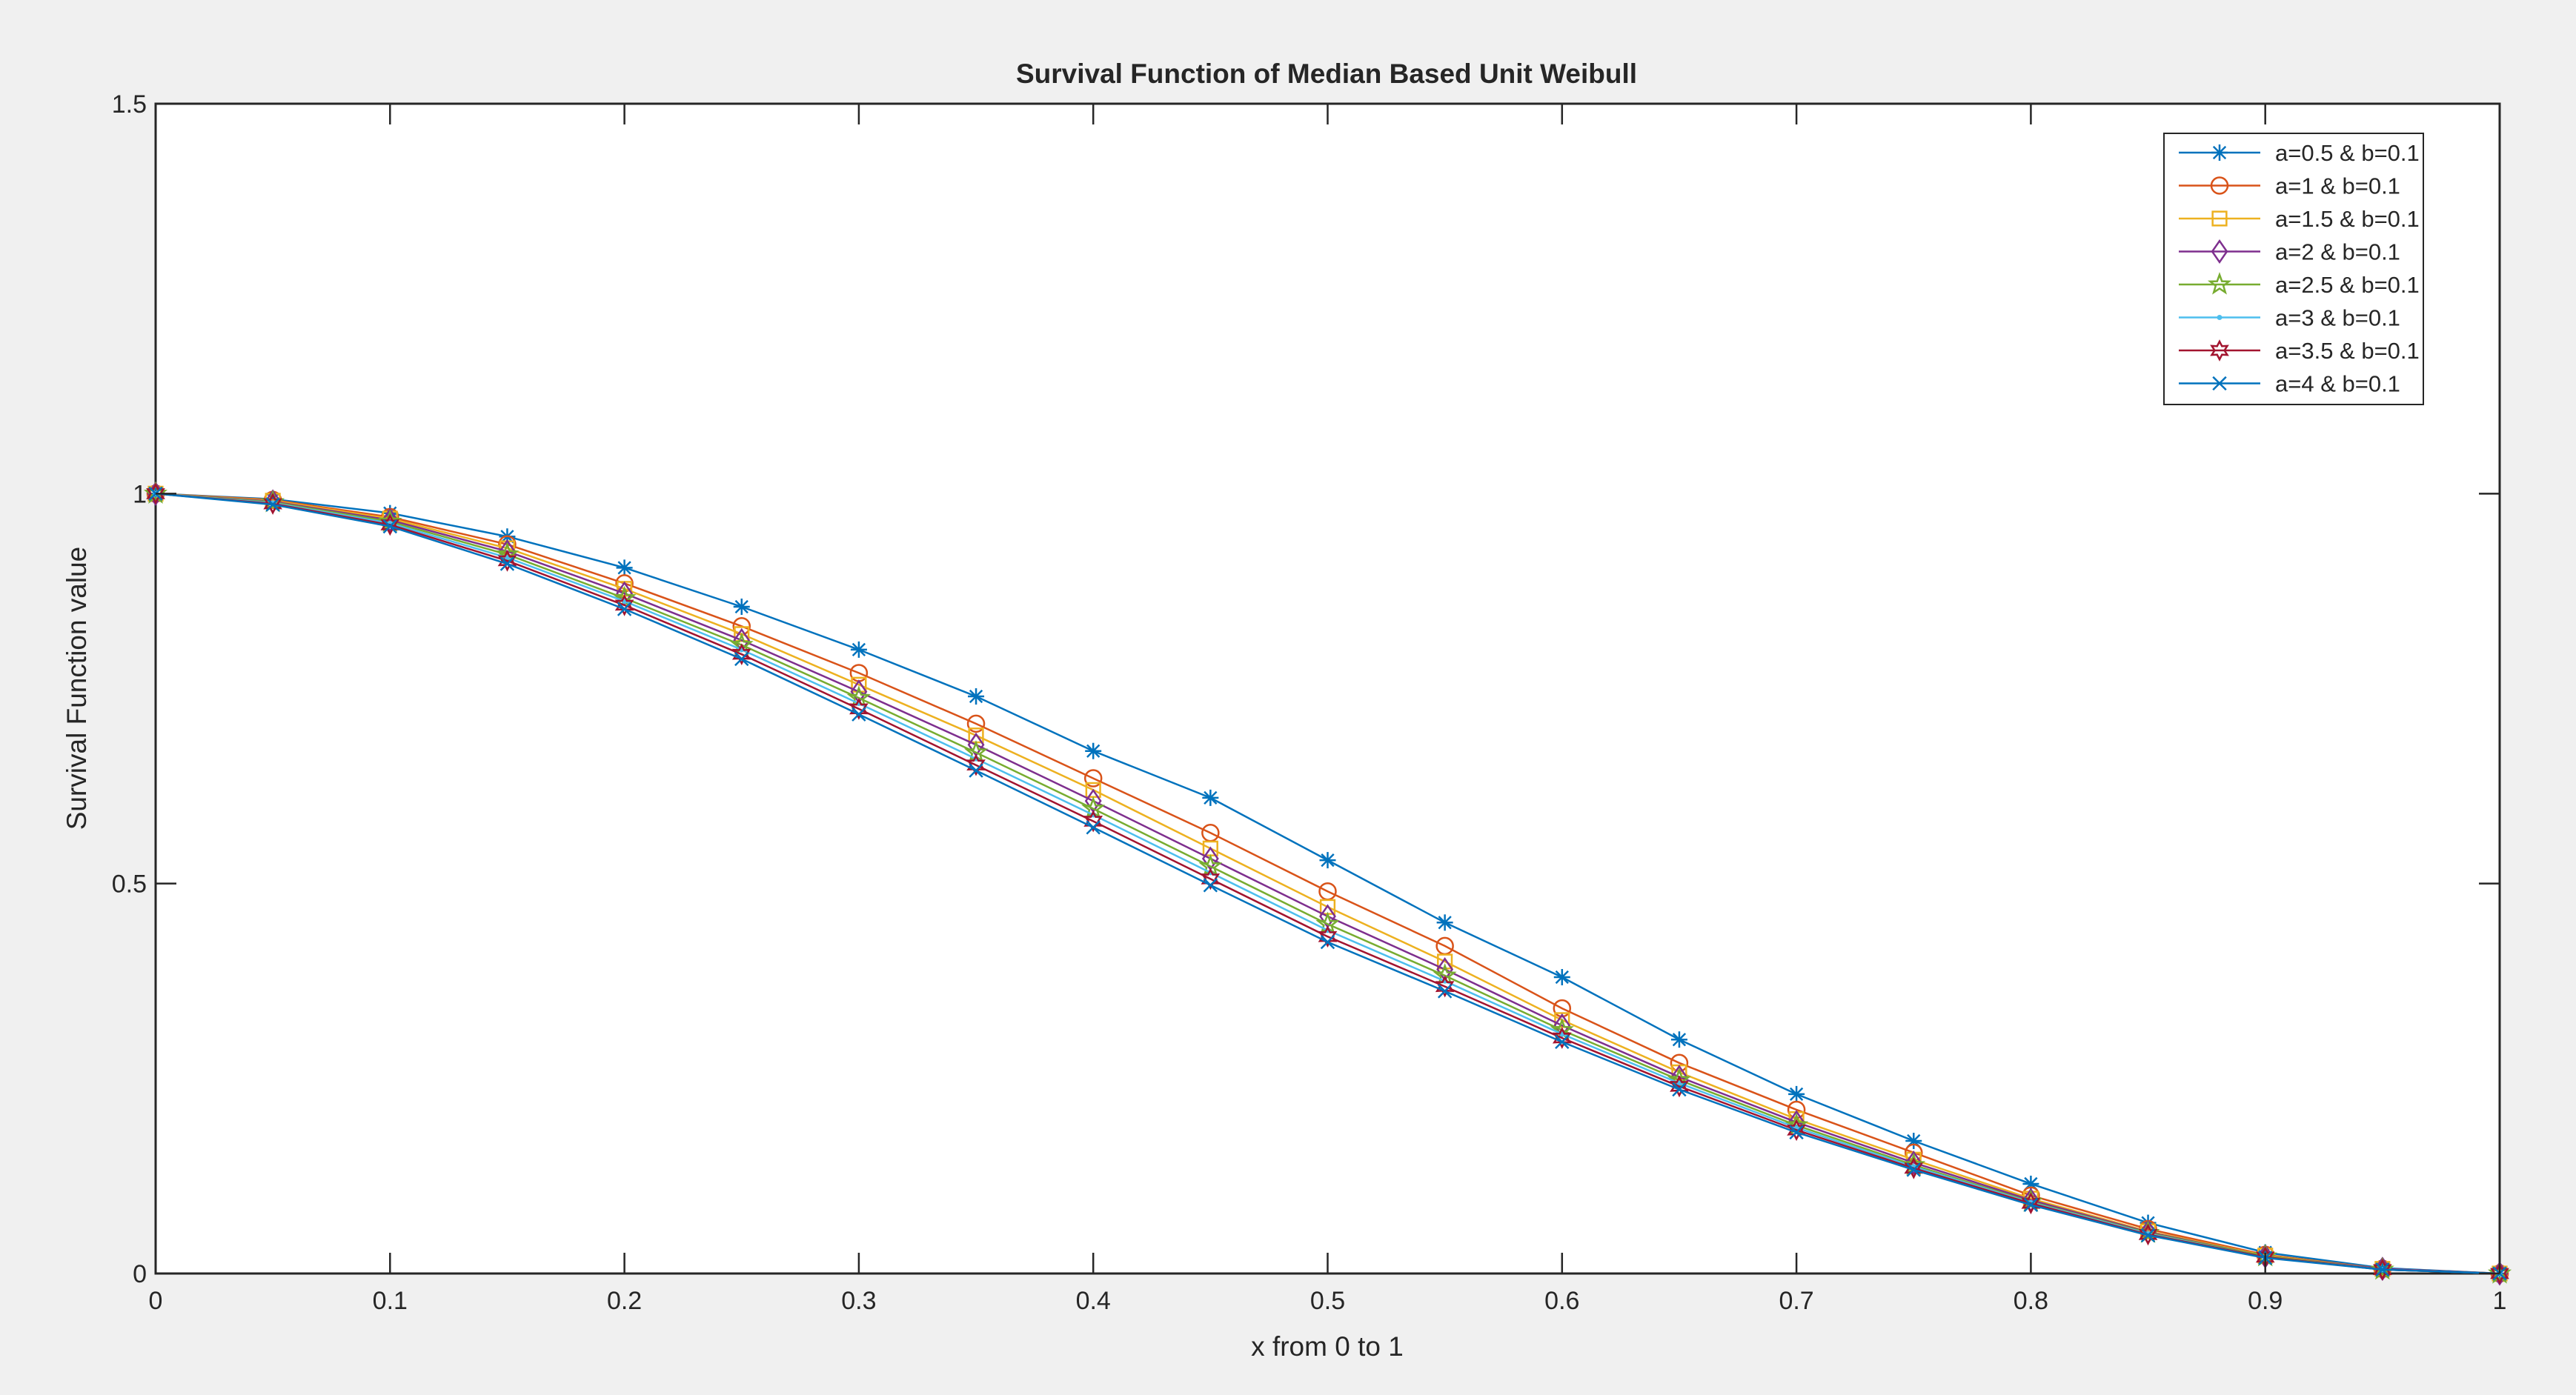  Describe the element at coordinates (77, 688) in the screenshot. I see `y-axis-label: Survival Function value` at that location.